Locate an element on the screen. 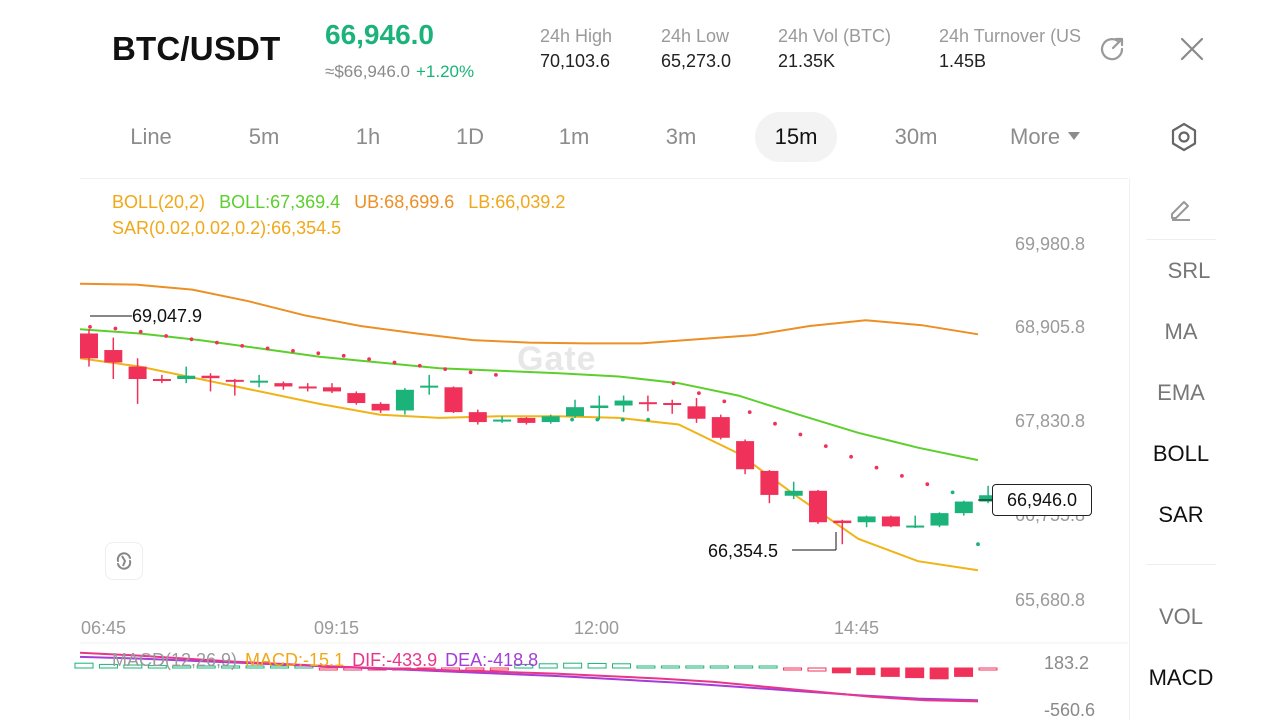 The height and width of the screenshot is (720, 1280). indicator-boll: BOLL is located at coordinates (1181, 453).